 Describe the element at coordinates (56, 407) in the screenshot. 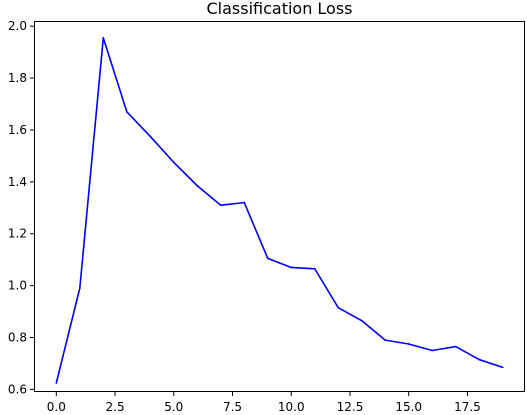

I see `x-tick-label: 0.0` at that location.